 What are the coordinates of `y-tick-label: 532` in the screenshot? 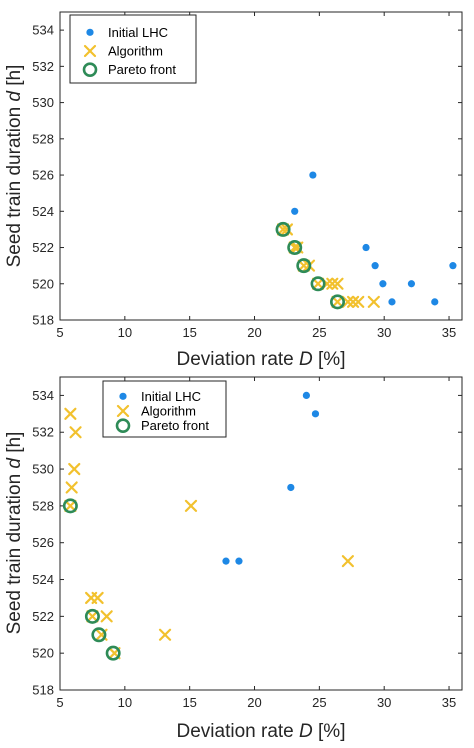 It's located at (43, 66).